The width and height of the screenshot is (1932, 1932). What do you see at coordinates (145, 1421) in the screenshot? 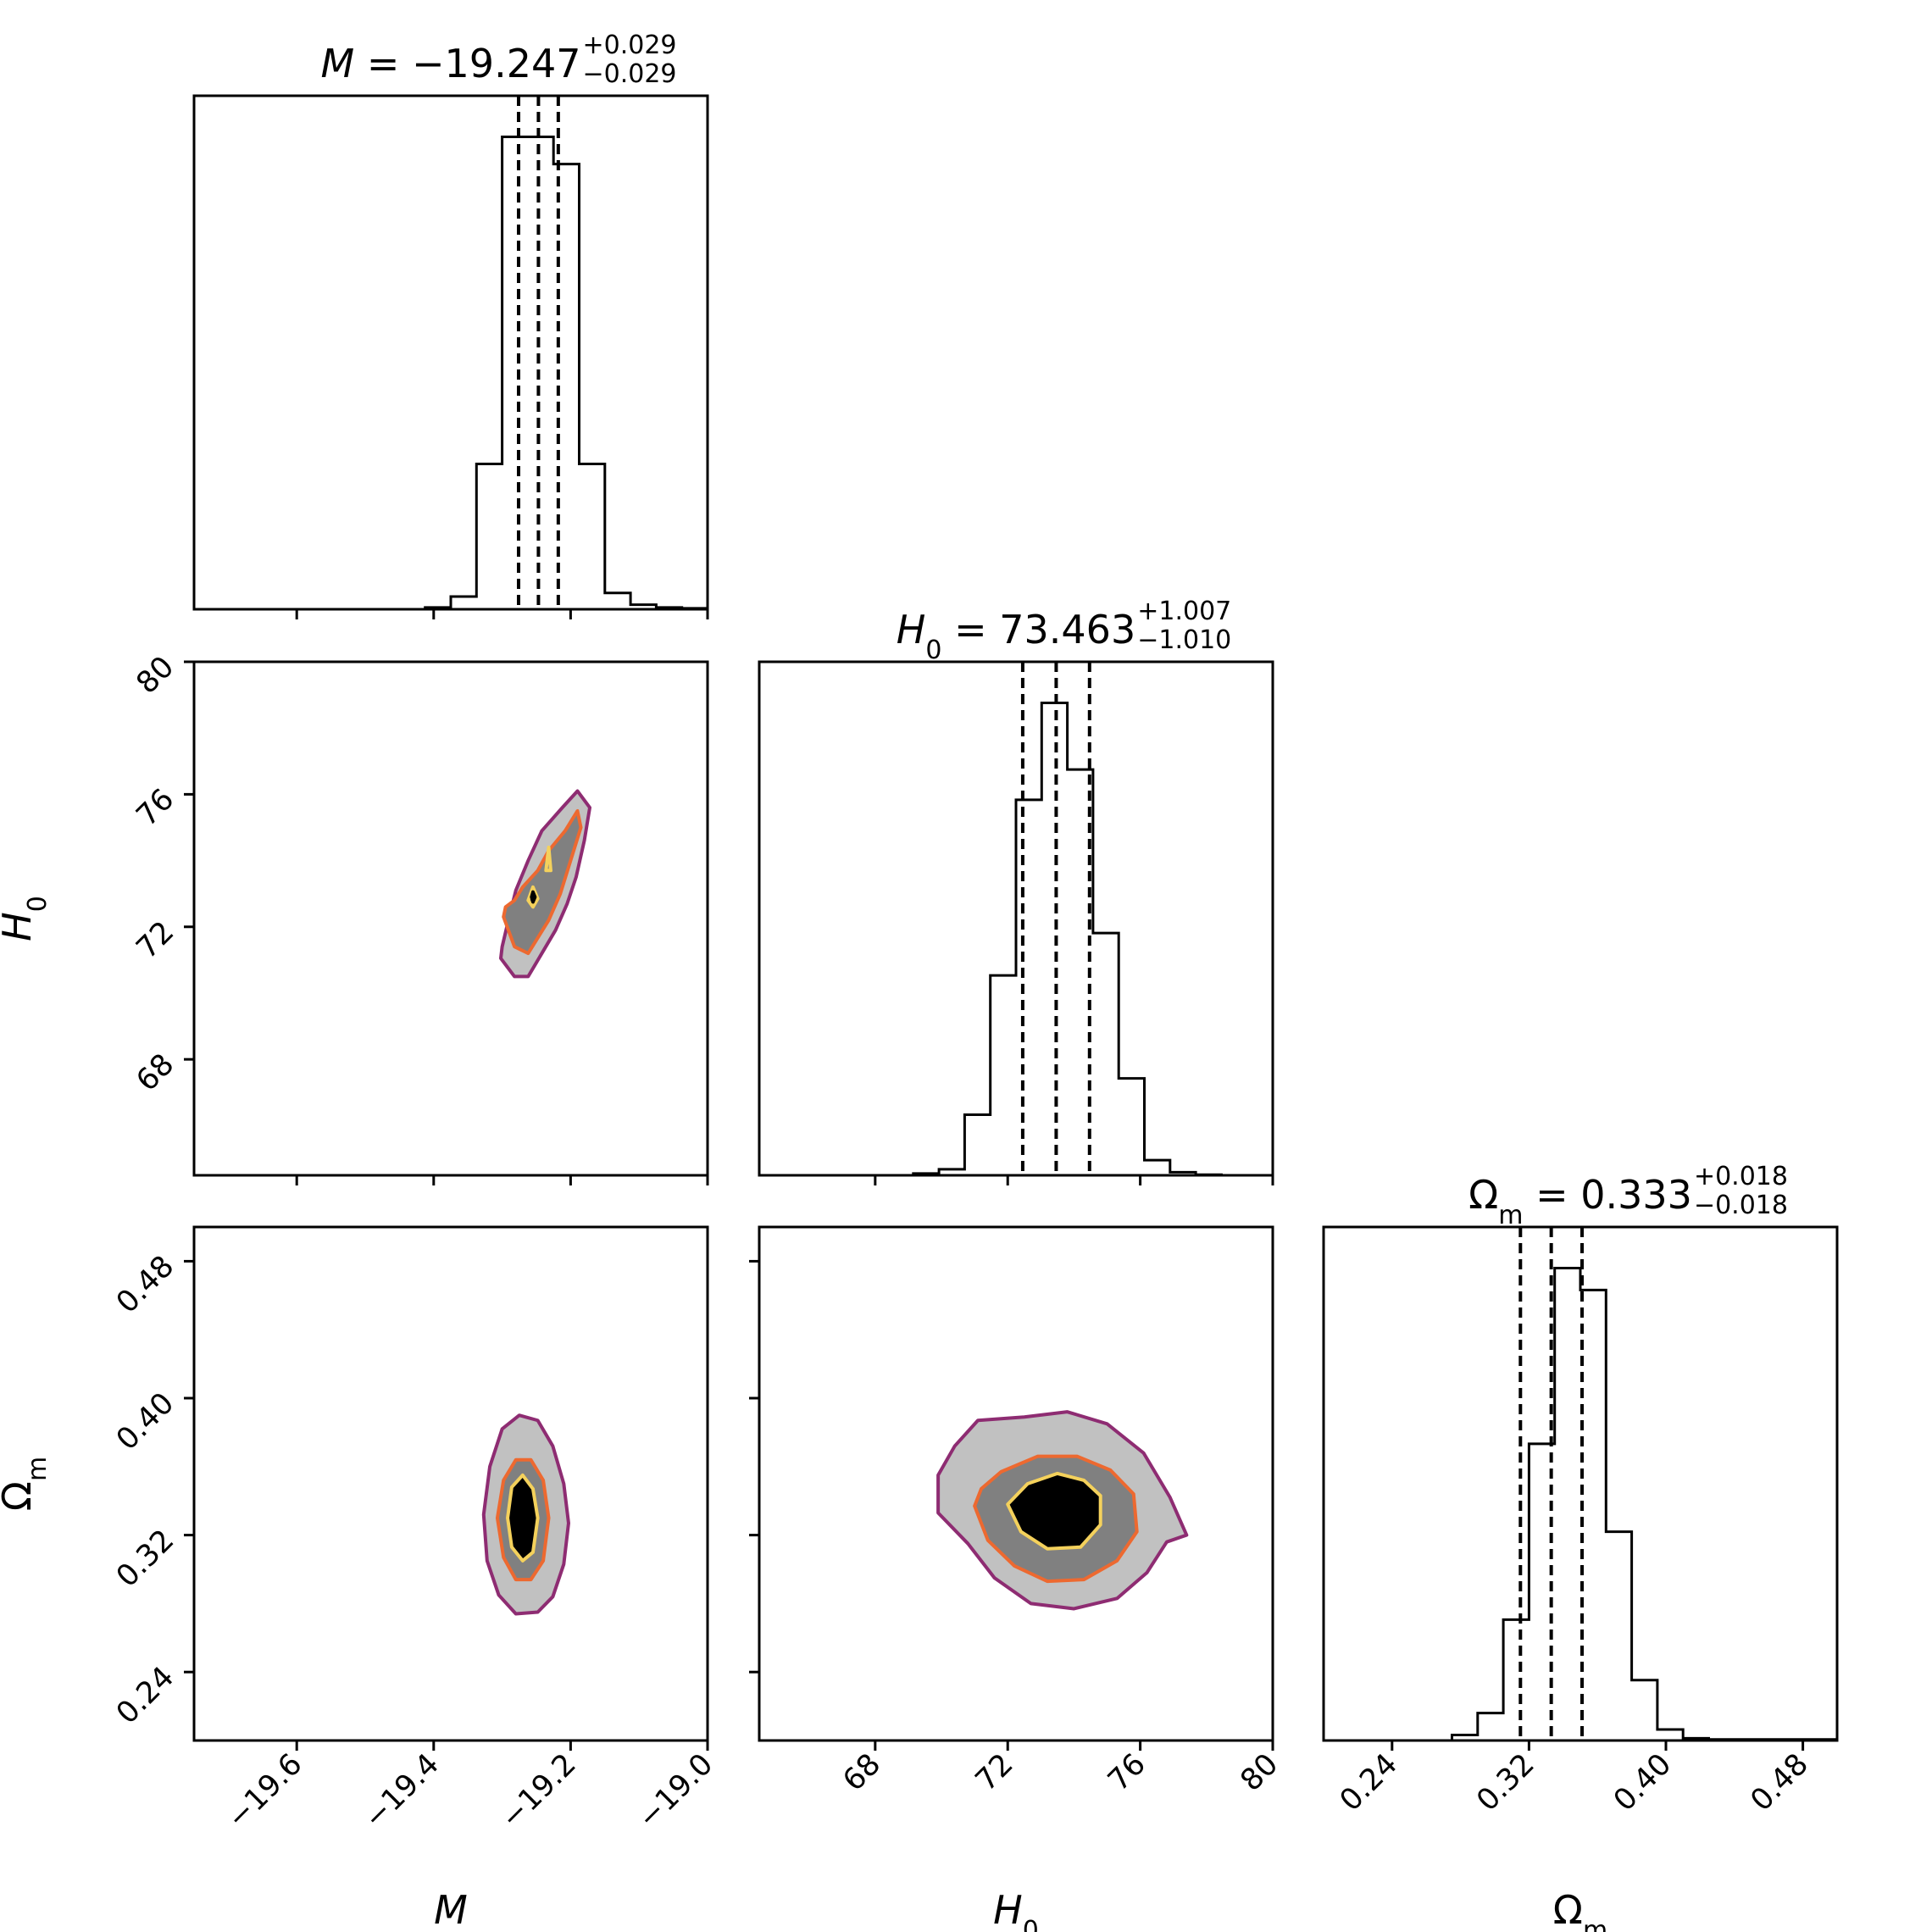
I see `ytick-label-Om: 0.40` at bounding box center [145, 1421].